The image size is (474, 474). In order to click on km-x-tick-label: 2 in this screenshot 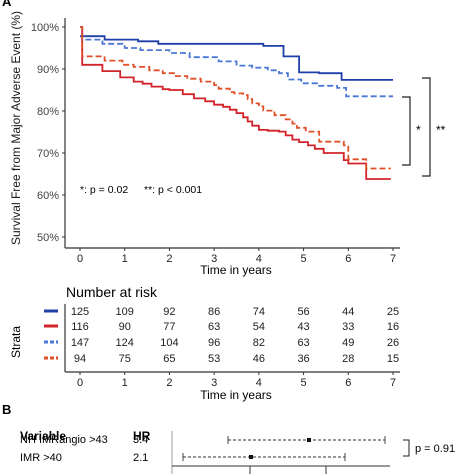, I will do `click(169, 259)`.